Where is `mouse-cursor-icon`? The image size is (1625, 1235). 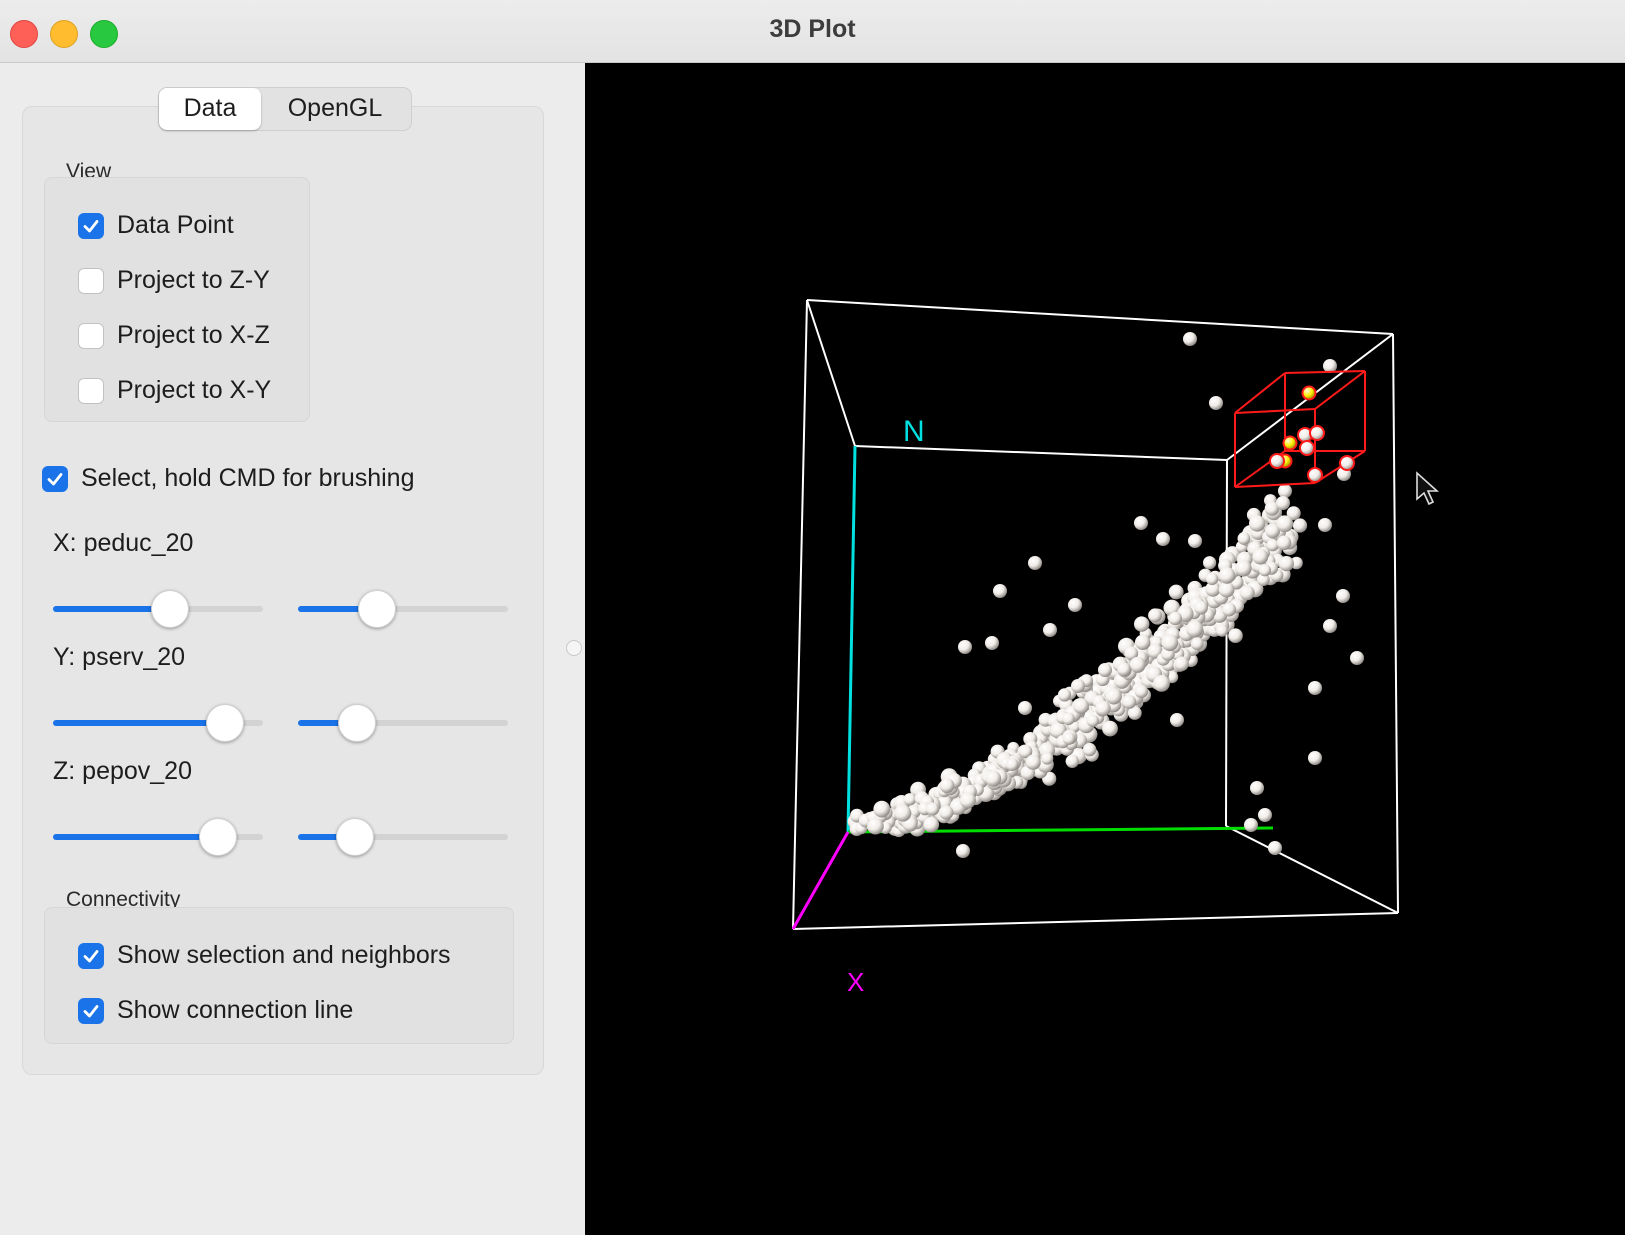
mouse-cursor-icon is located at coordinates (1428, 488).